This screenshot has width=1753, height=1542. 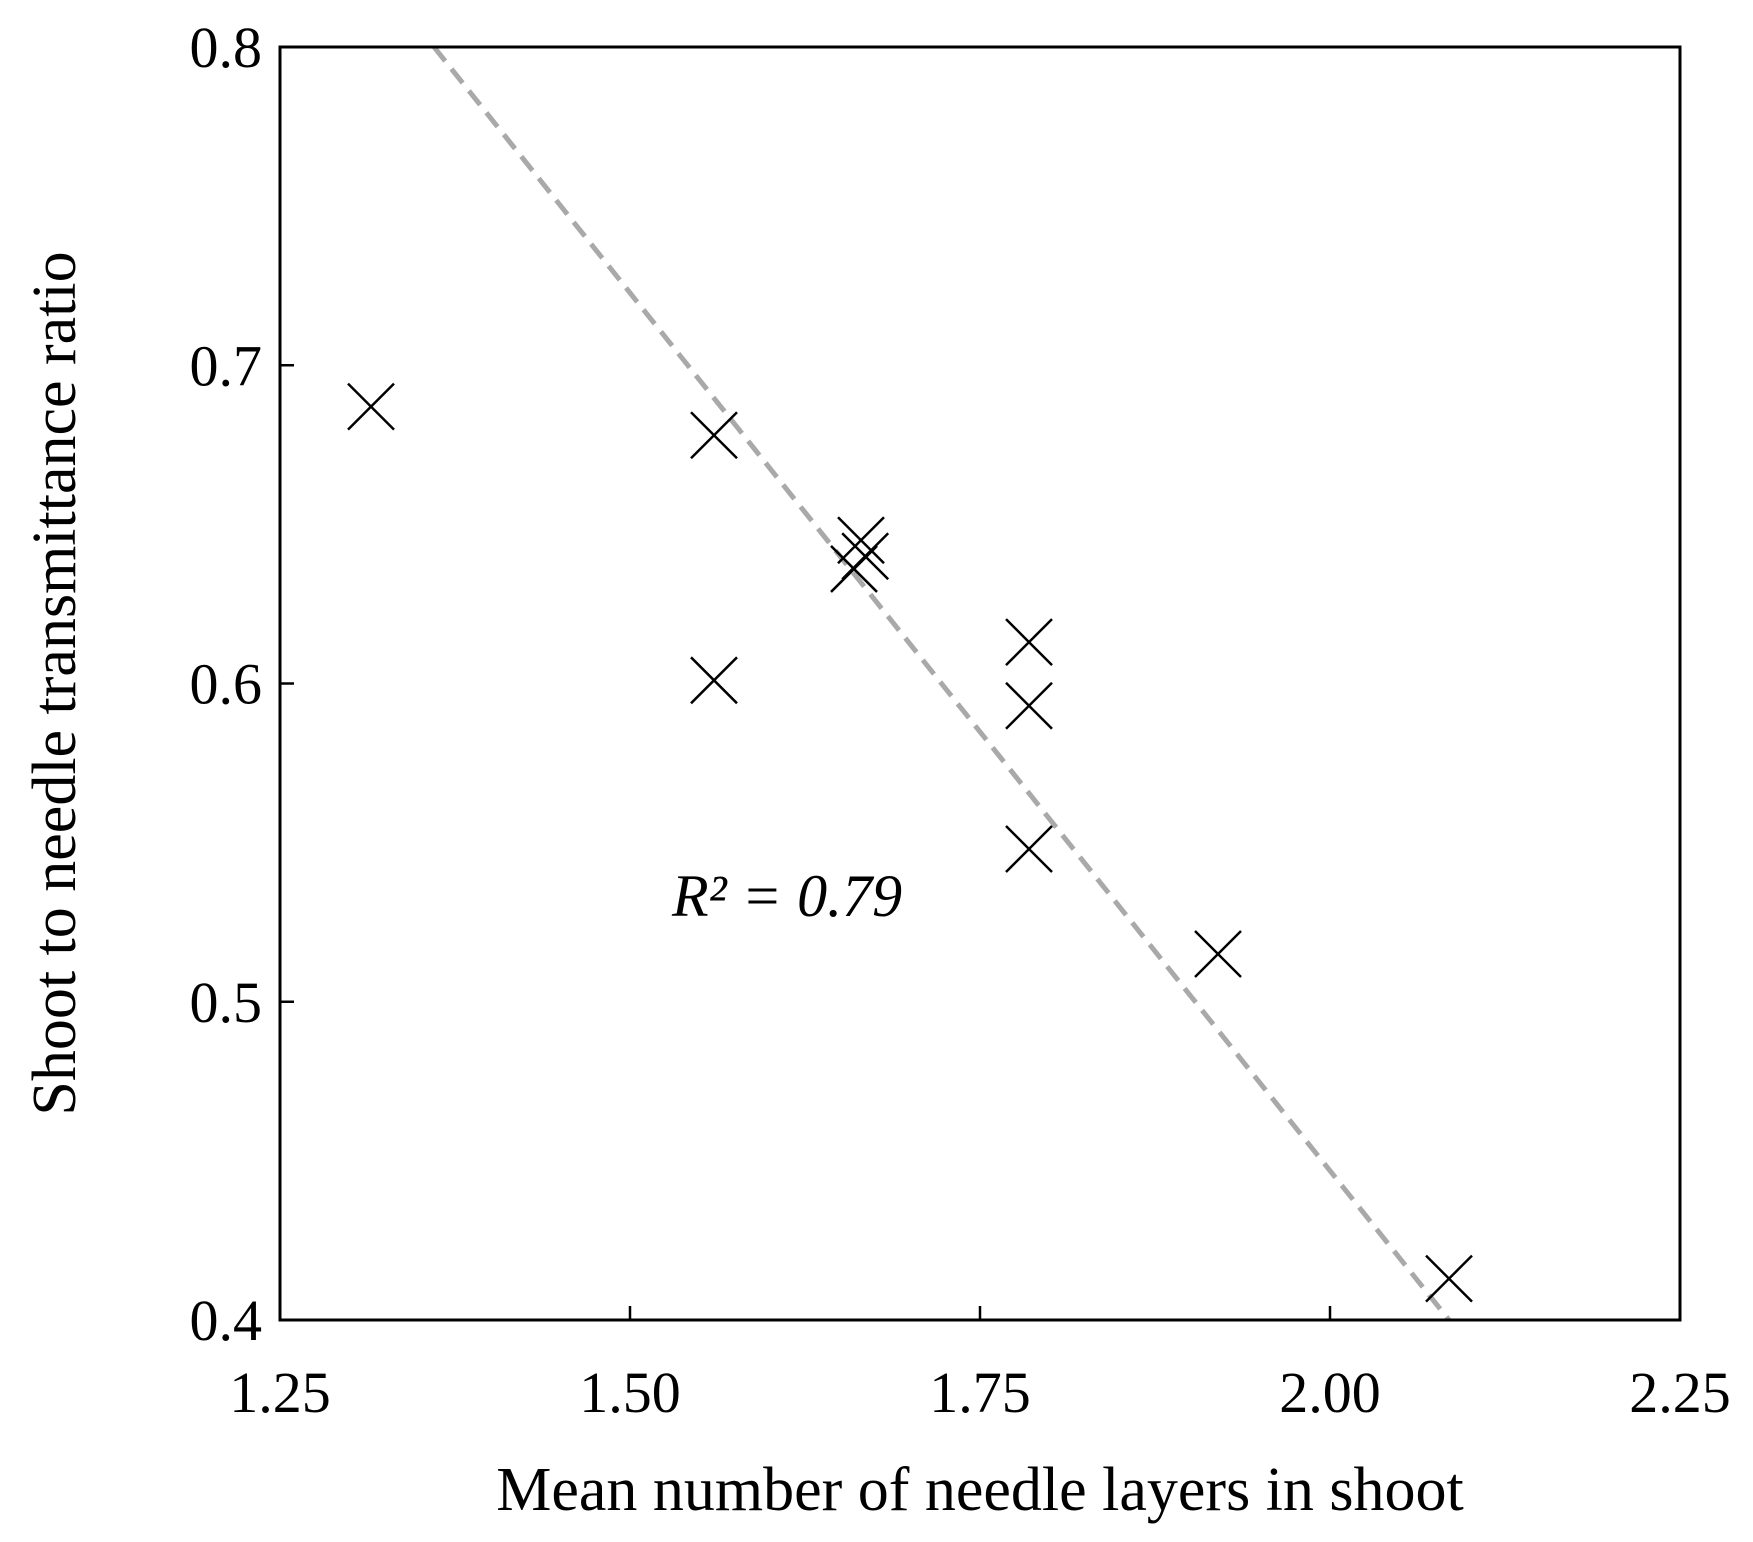 I want to click on y-tick-label: 0.5, so click(x=226, y=1002).